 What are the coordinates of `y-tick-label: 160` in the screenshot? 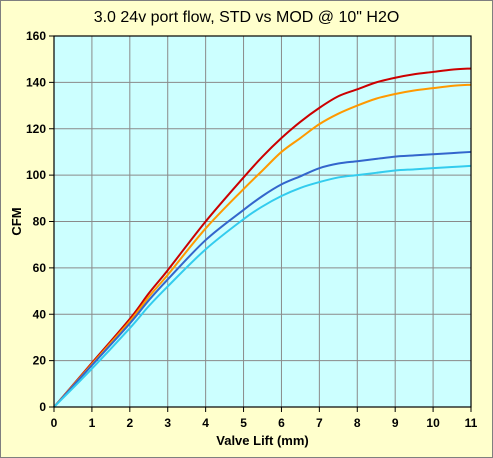 It's located at (36, 36).